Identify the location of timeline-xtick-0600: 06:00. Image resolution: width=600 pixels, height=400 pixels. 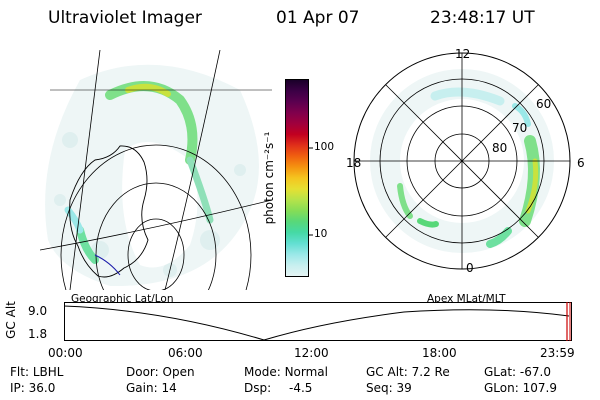
(185, 353).